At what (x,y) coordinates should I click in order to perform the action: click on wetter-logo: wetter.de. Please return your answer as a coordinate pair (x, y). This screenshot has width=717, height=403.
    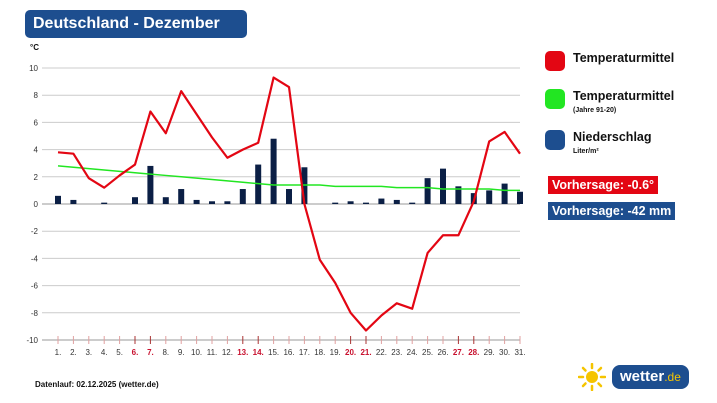
    Looking at the image, I should click on (633, 377).